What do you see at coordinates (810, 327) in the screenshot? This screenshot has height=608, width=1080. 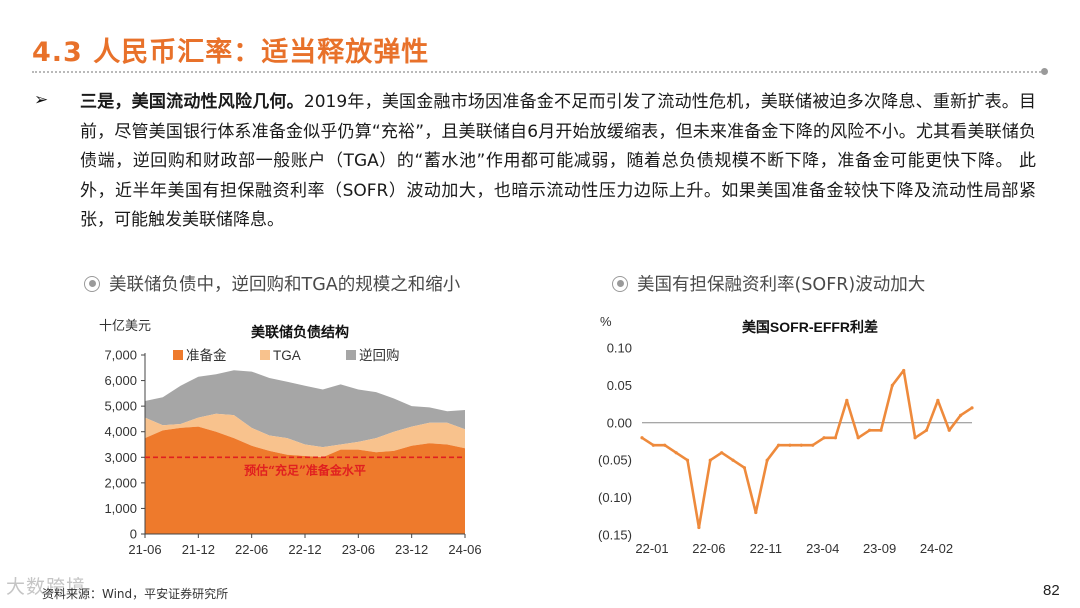 I see `chart-title: 美国SOFR-EFFR利差` at bounding box center [810, 327].